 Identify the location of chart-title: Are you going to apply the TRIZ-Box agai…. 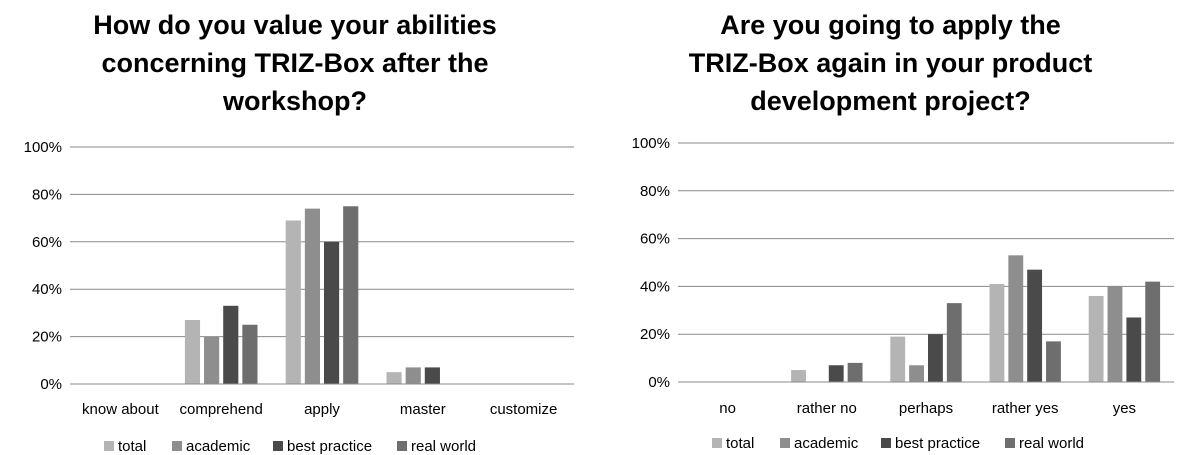
(890, 63).